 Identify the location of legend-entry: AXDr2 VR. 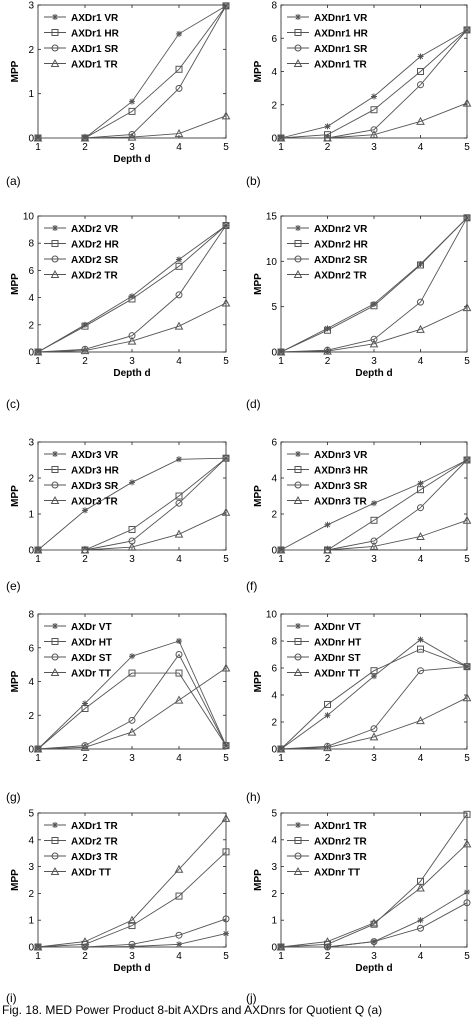
(95, 229).